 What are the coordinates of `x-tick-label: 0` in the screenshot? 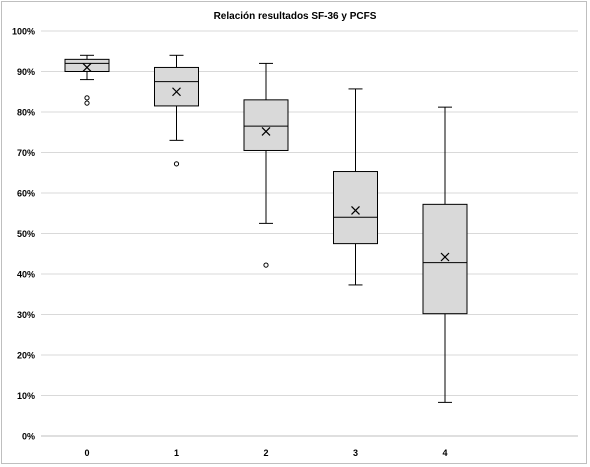 It's located at (86, 453).